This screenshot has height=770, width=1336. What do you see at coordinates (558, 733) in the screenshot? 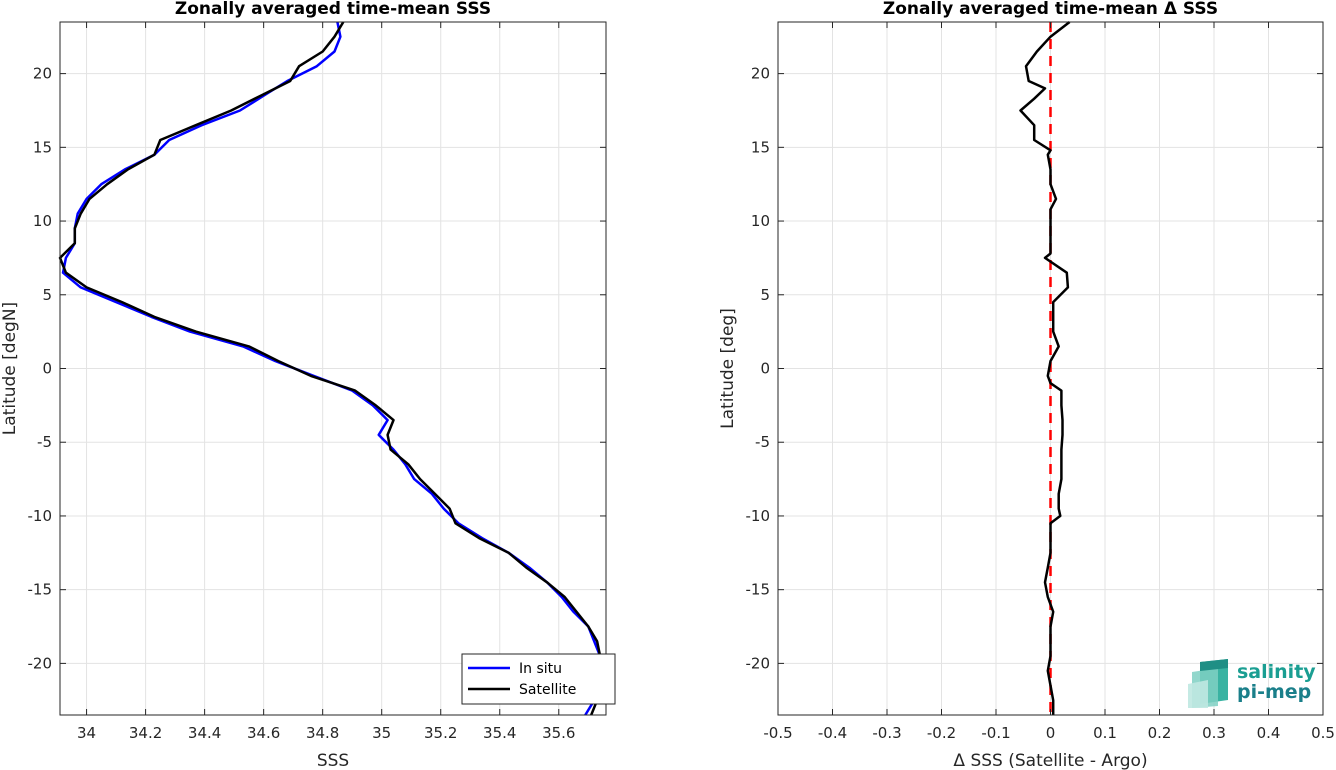
I see `x-tick-label: 35.6` at bounding box center [558, 733].